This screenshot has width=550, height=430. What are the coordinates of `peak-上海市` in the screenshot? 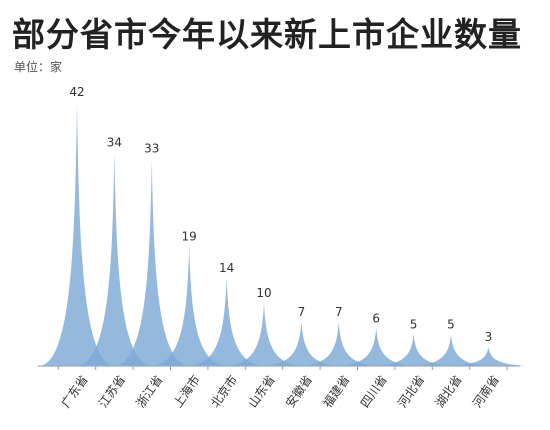 It's located at (189, 306).